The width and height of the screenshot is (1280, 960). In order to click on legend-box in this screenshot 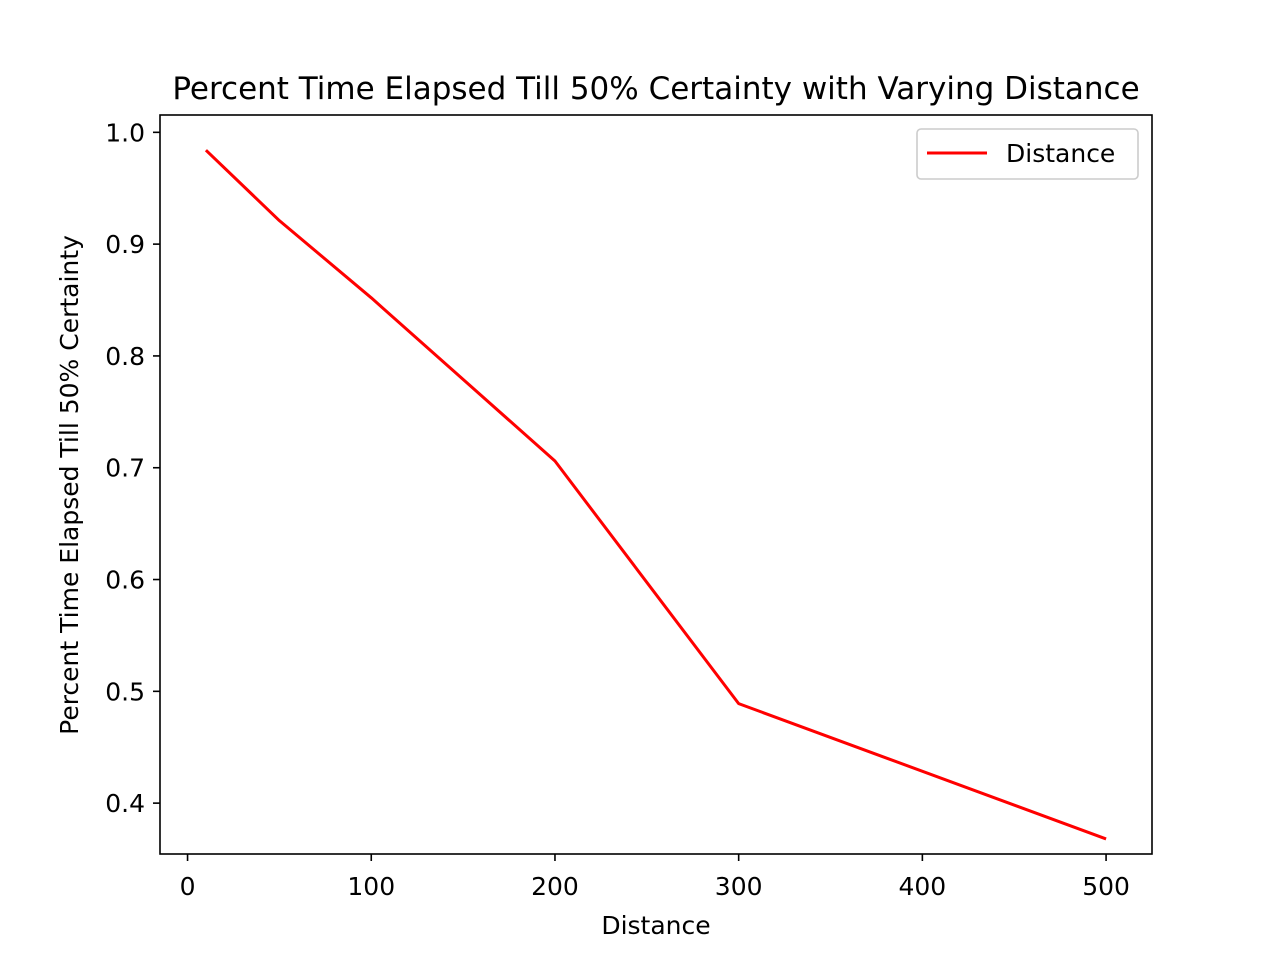, I will do `click(1027, 154)`.